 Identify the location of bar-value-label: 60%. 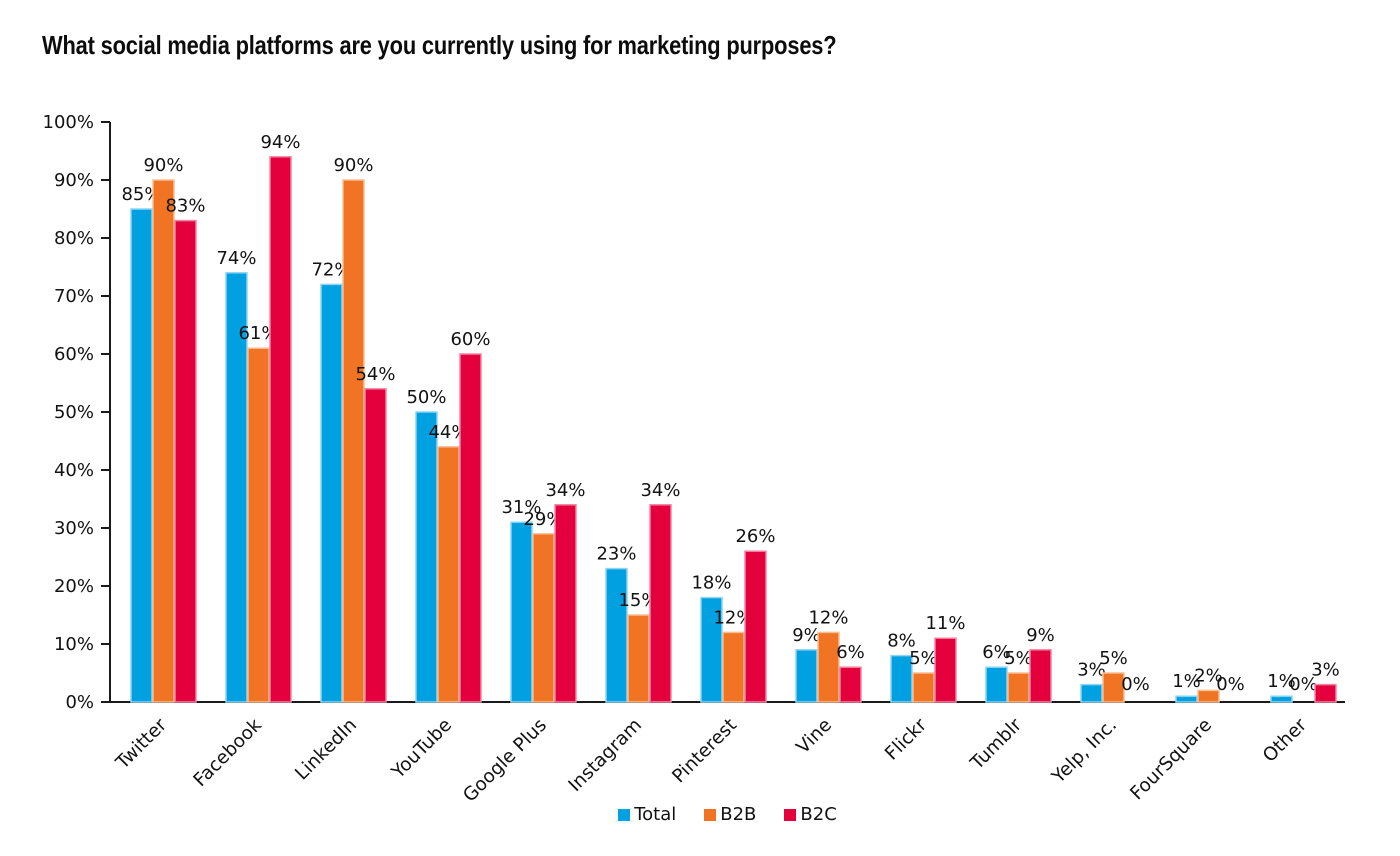
(470, 339).